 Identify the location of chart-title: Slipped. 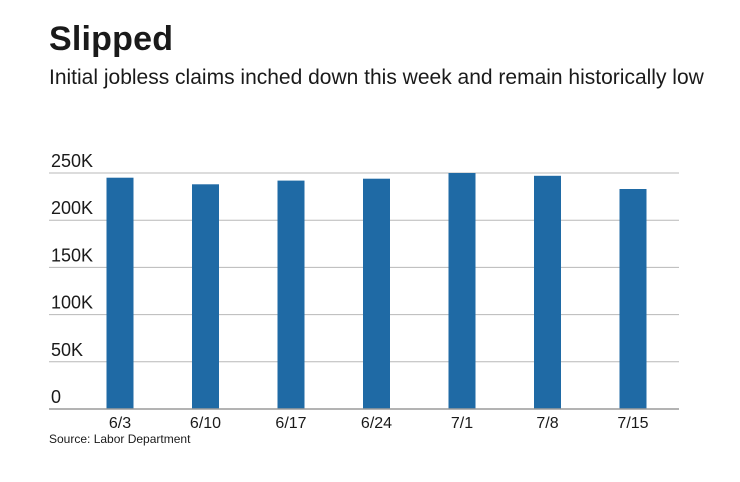
(111, 39).